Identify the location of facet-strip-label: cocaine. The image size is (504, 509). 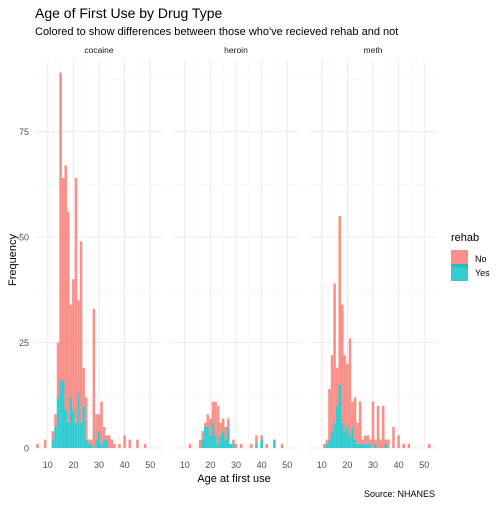
(99, 50).